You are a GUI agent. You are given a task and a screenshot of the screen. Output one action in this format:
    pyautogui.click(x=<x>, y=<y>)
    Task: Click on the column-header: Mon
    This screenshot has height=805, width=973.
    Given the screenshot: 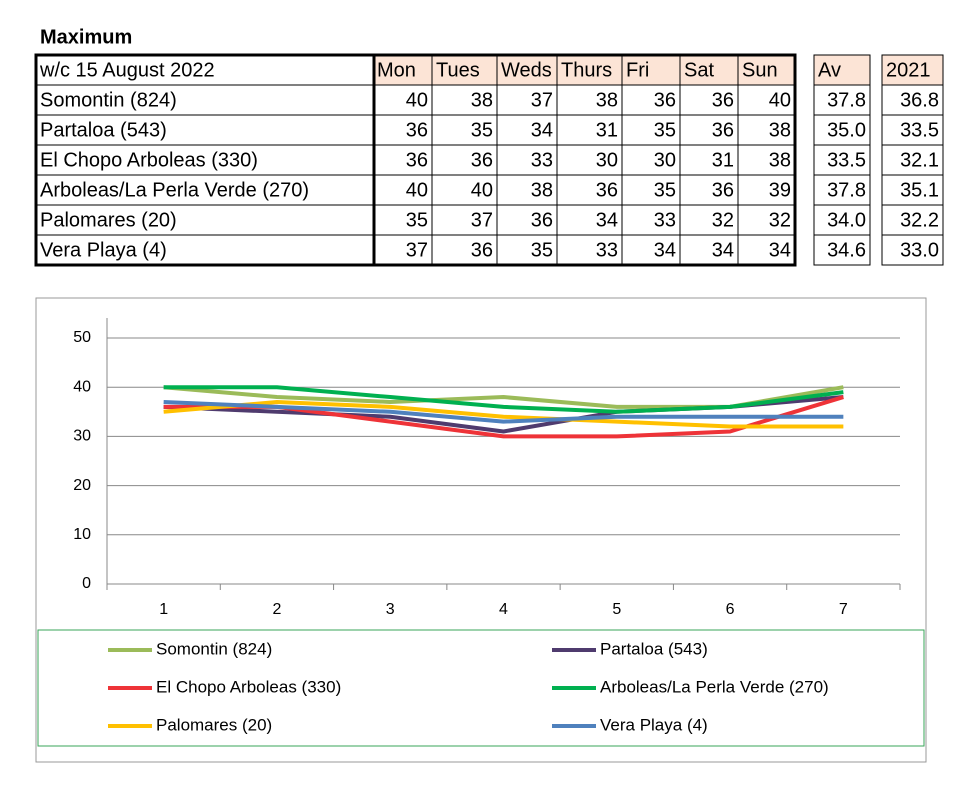 What is the action you would take?
    pyautogui.click(x=396, y=70)
    